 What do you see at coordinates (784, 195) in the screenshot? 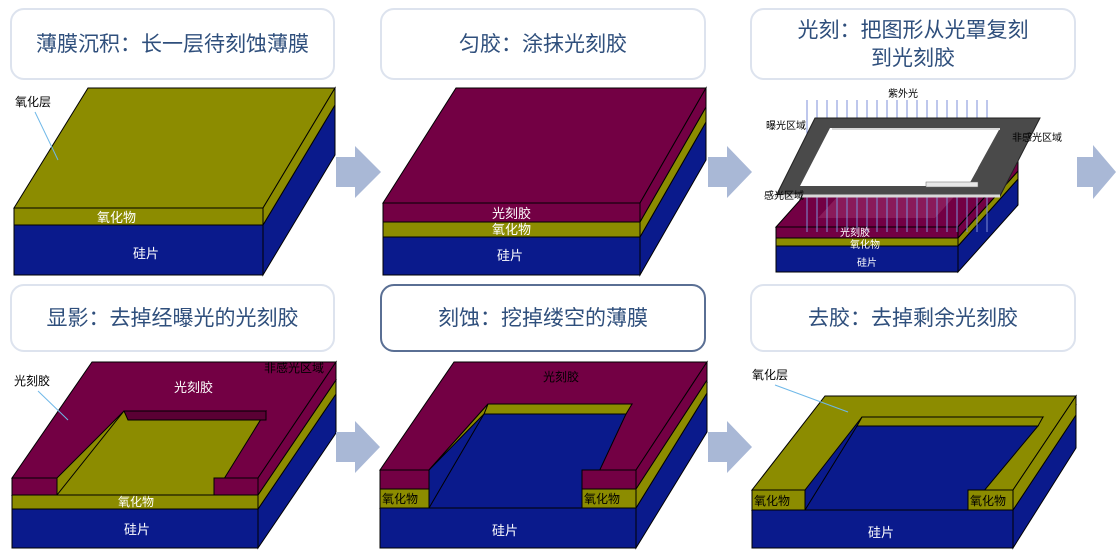
I see `sensitized-region-label: 感光区域` at bounding box center [784, 195].